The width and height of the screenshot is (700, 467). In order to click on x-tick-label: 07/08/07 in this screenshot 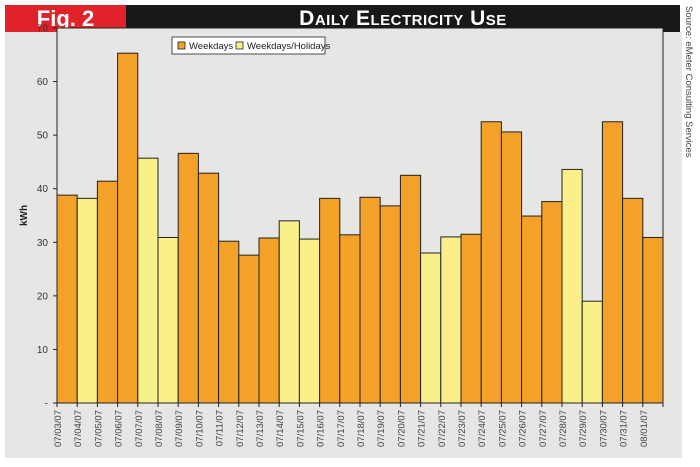, I will do `click(159, 428)`.